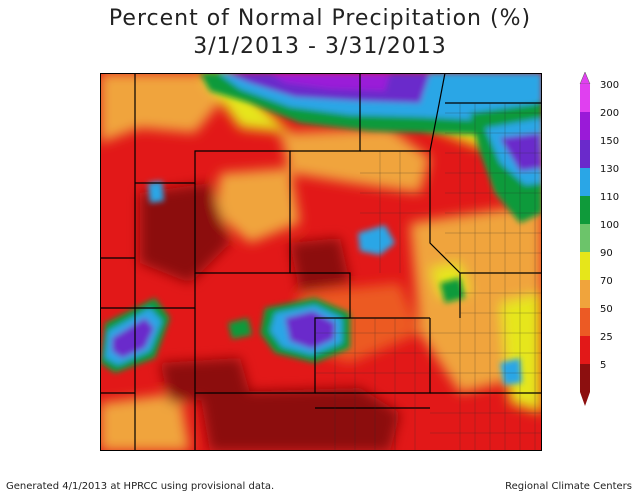  What do you see at coordinates (240, 328) in the screenshot?
I see `region-green-utah-spot` at bounding box center [240, 328].